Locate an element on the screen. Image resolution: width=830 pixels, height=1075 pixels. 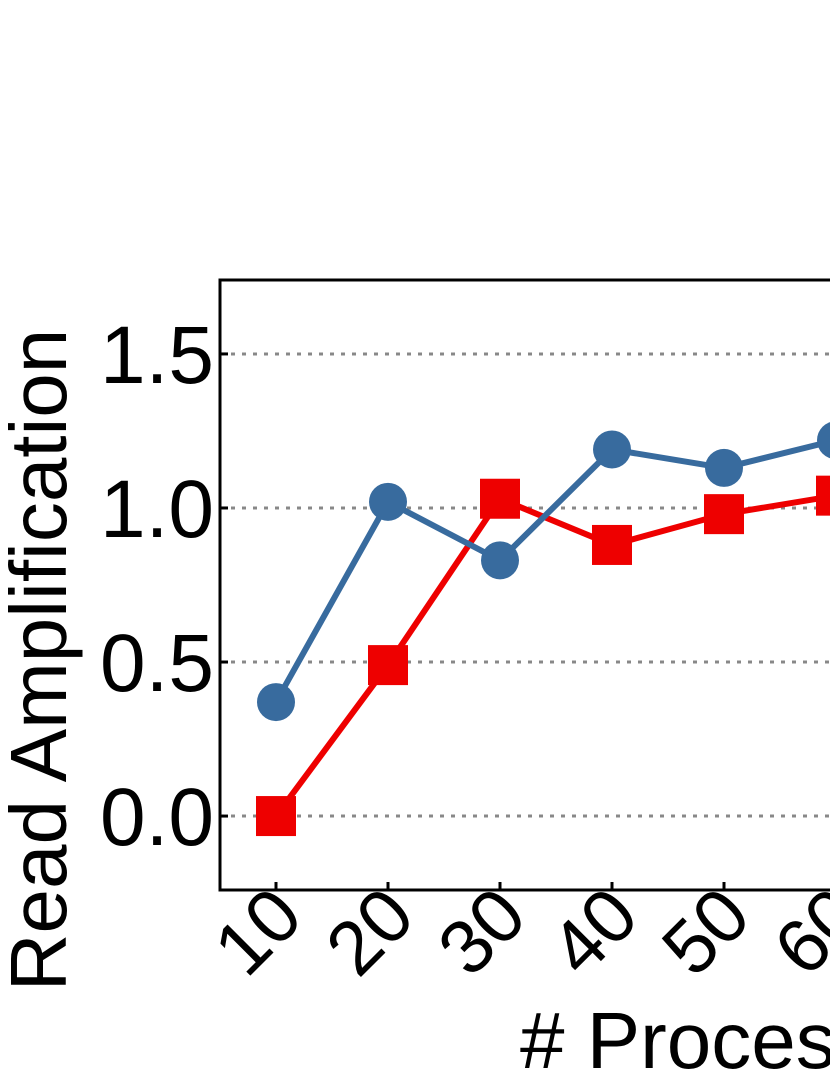
y-axis-label: Read Amplification is located at coordinates (41, 660).